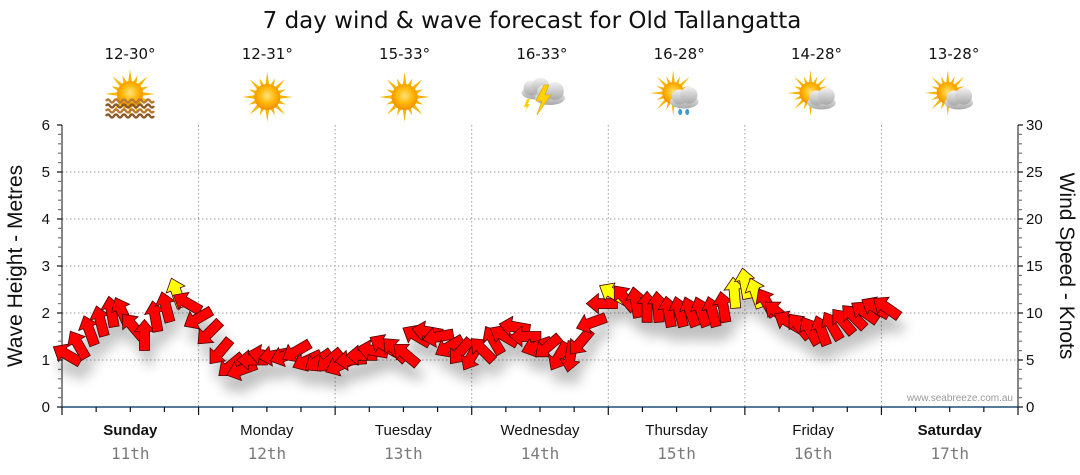 This screenshot has height=475, width=1080. I want to click on left-tick-label: 4, so click(46, 219).